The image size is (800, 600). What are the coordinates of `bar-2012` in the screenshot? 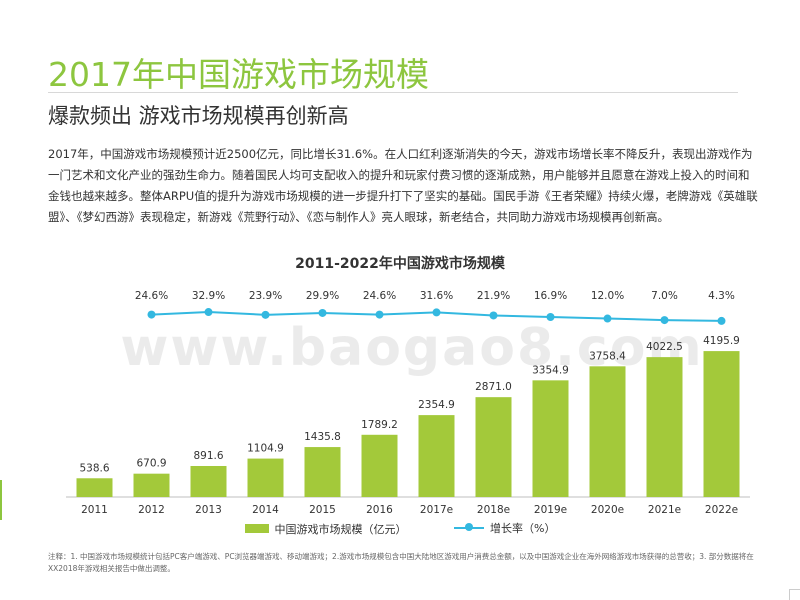 It's located at (151, 485).